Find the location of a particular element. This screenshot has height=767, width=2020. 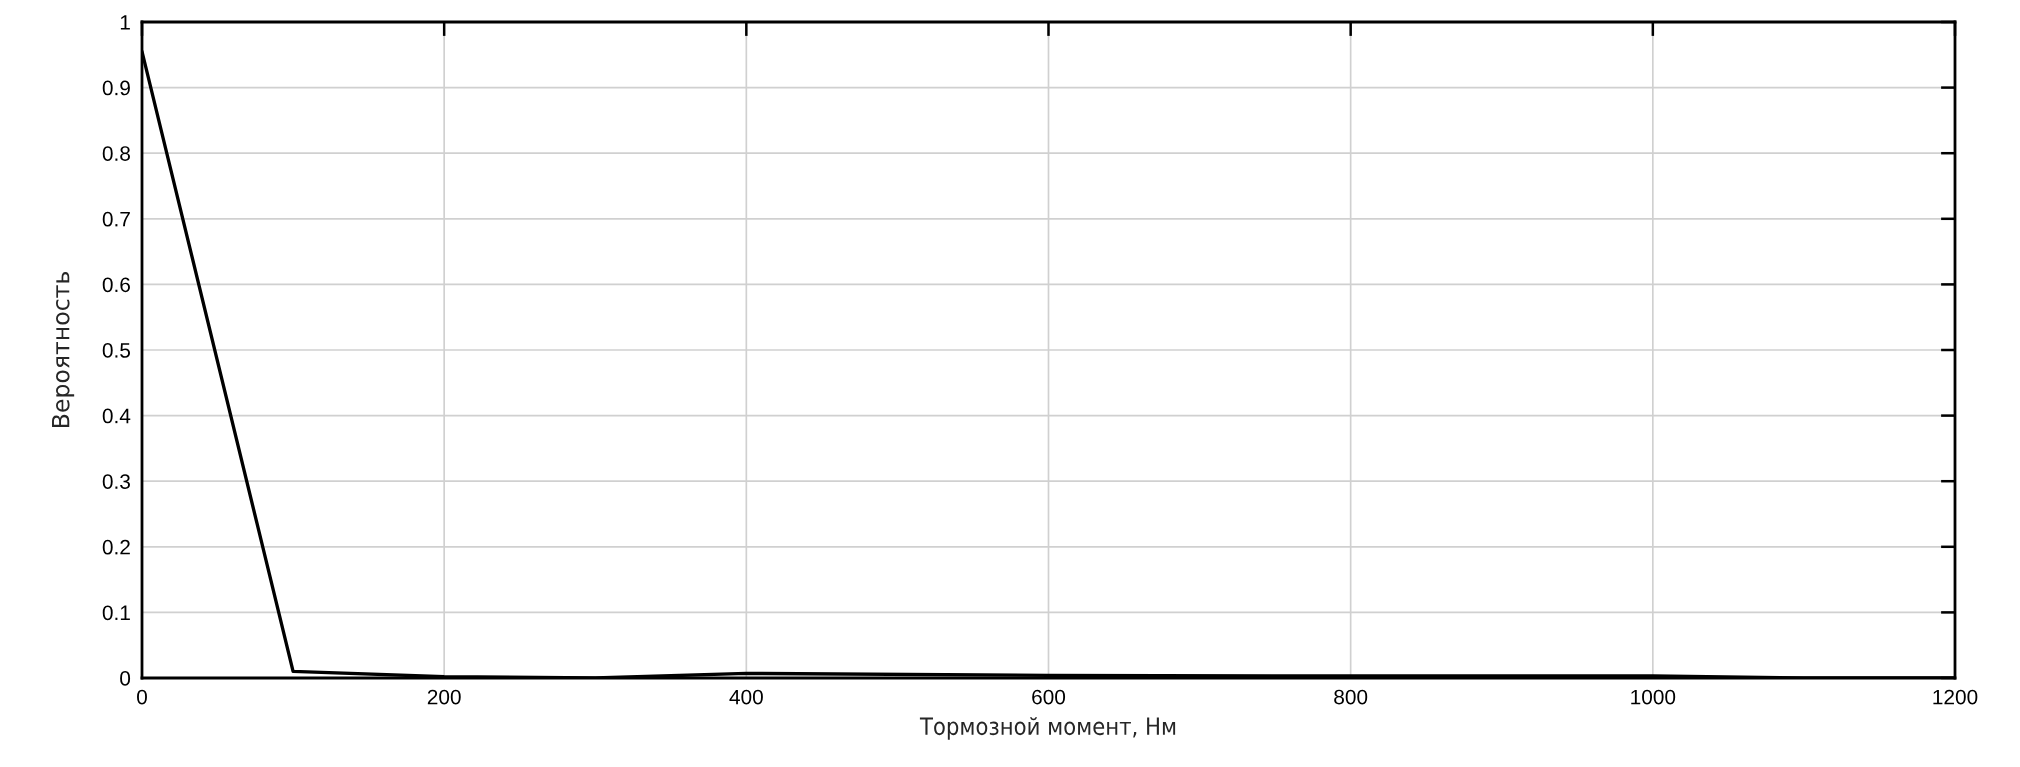

y-tick-label: 0.6 is located at coordinates (116, 285).